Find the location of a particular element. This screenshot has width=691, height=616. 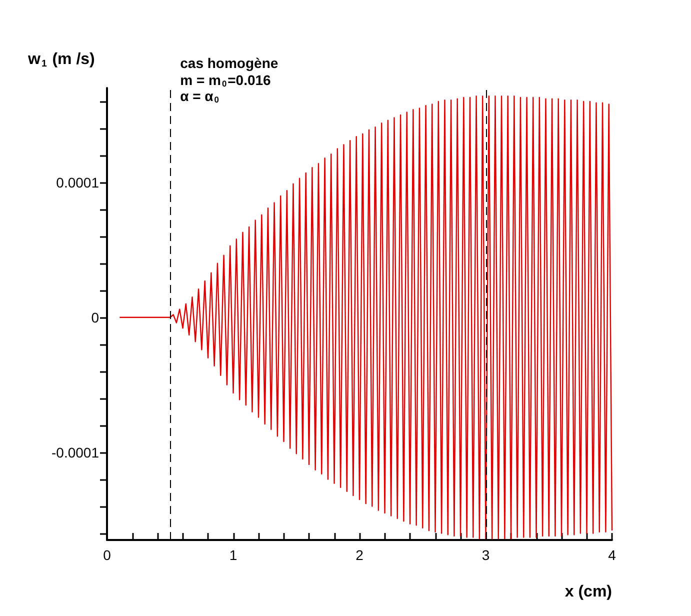

y-tick-label: 0 is located at coordinates (95, 317).